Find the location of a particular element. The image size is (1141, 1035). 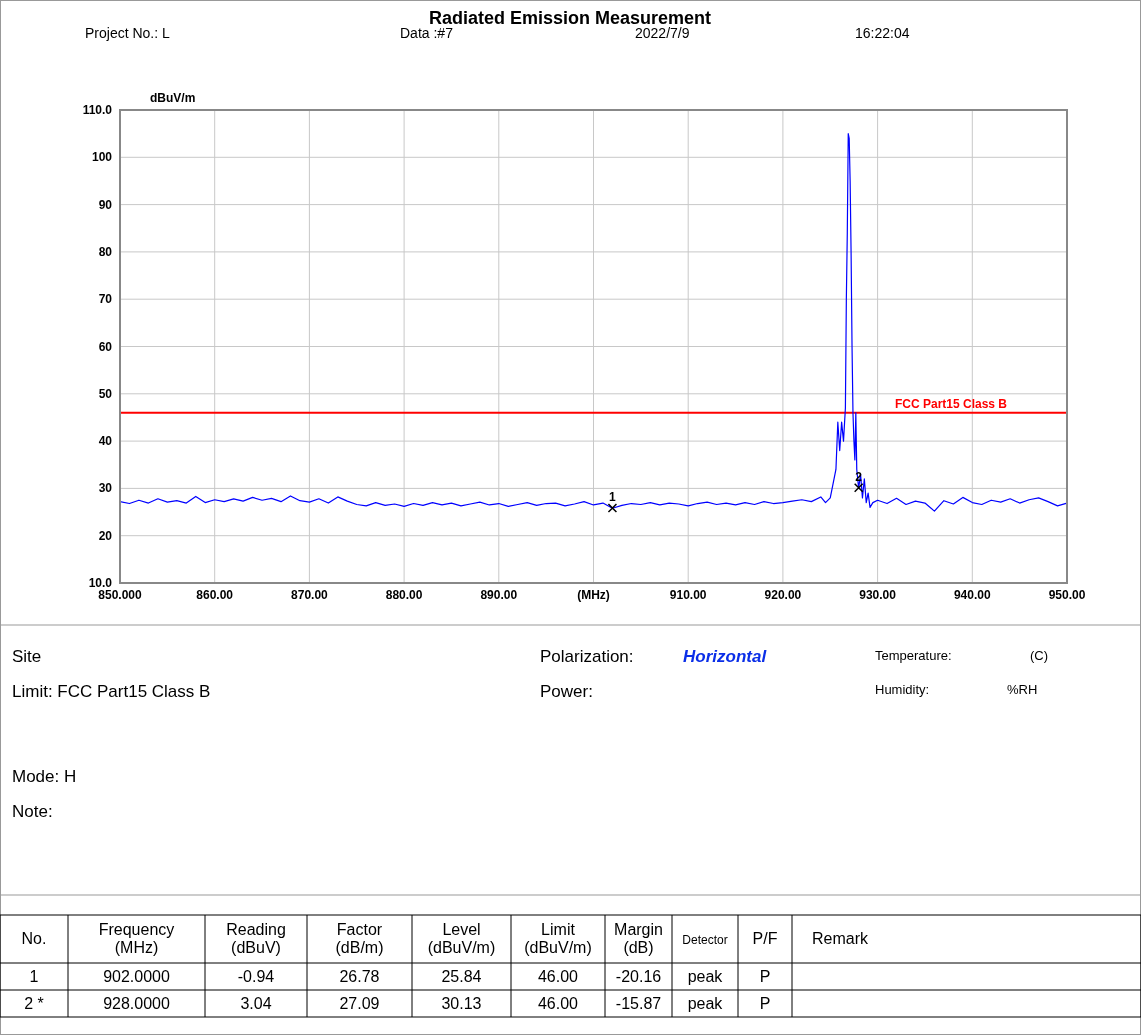

y-tick-label: 50 is located at coordinates (105, 393).